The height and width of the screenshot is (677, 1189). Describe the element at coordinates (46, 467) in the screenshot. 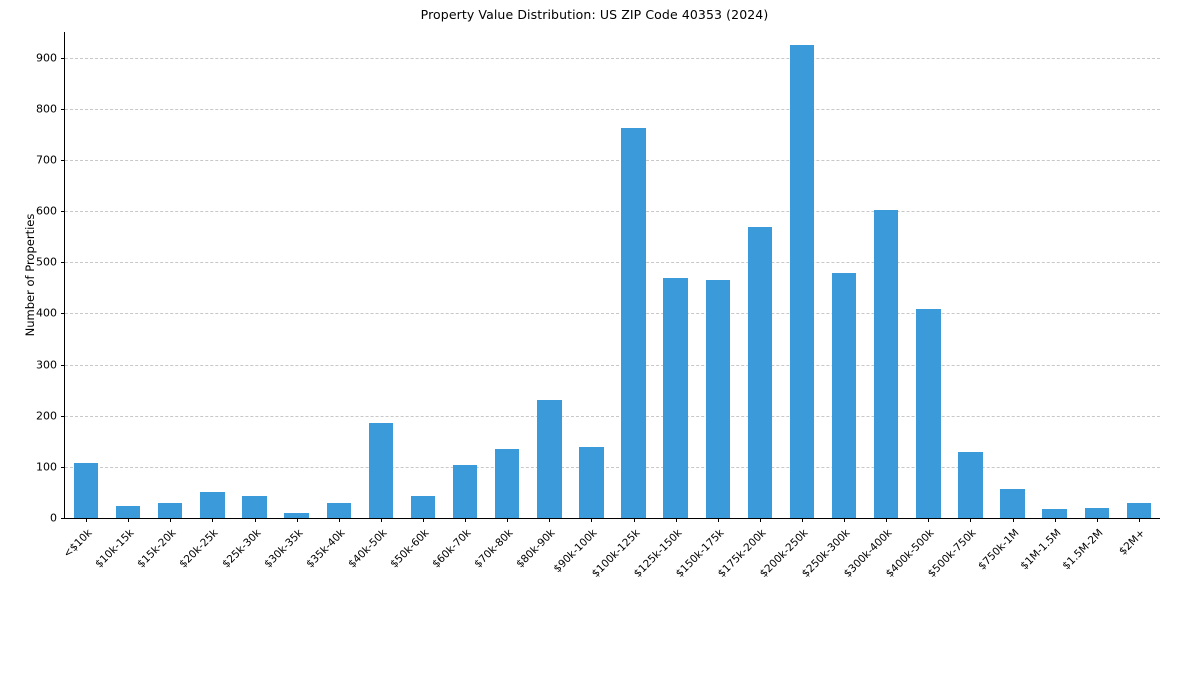

I see `y-tick-label: 100` at that location.